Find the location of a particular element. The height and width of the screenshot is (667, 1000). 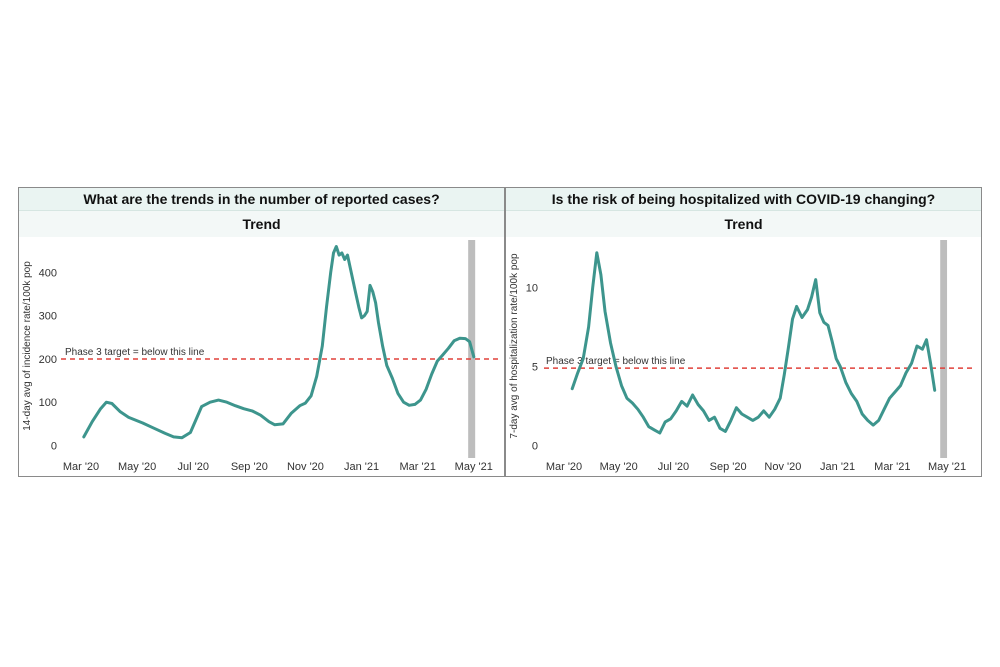

cases-chart-subtitle: Trend is located at coordinates (261, 224).